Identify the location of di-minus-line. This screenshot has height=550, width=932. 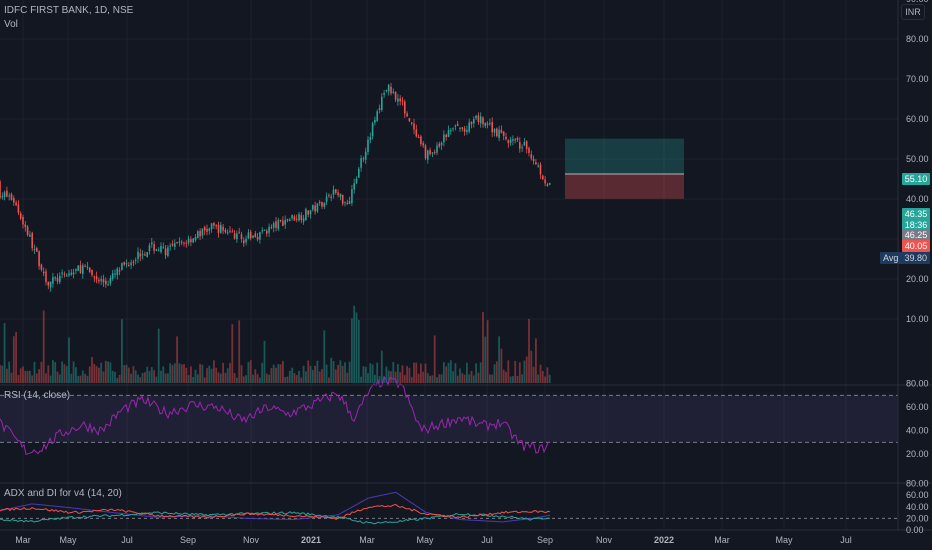
(275, 512).